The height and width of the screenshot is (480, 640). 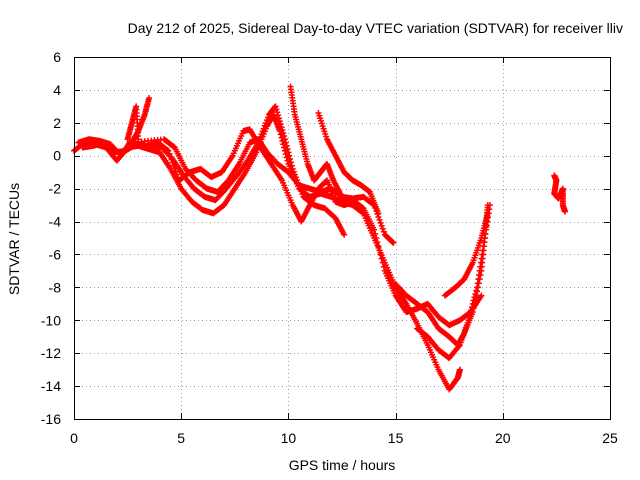 I want to click on y-tick-label: -14, so click(x=51, y=386).